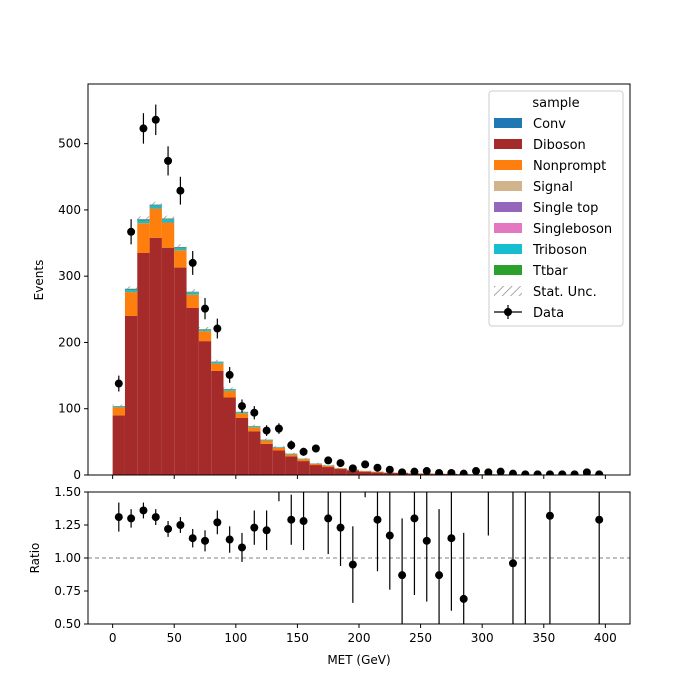  What do you see at coordinates (39, 280) in the screenshot?
I see `main-y-axis-label: Events` at bounding box center [39, 280].